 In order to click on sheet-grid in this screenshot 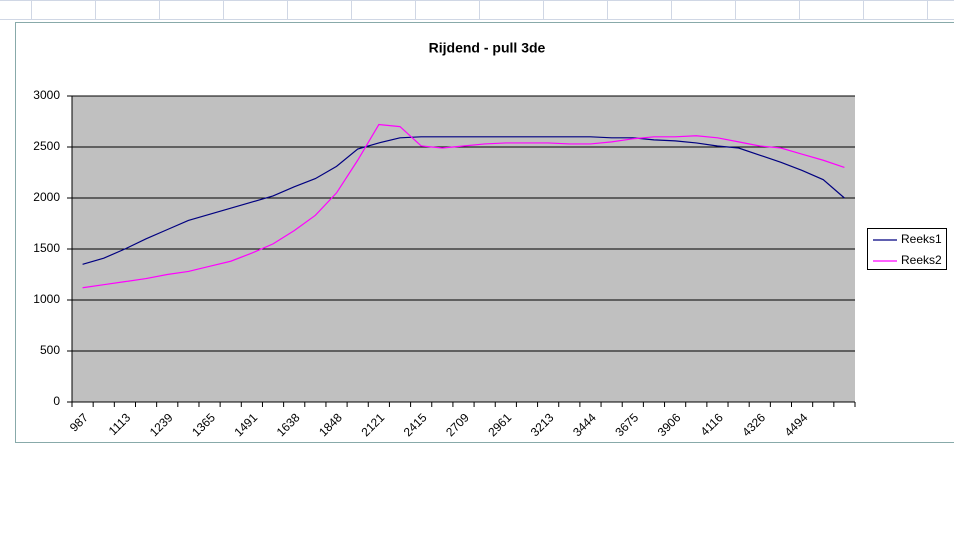, I will do `click(477, 10)`.